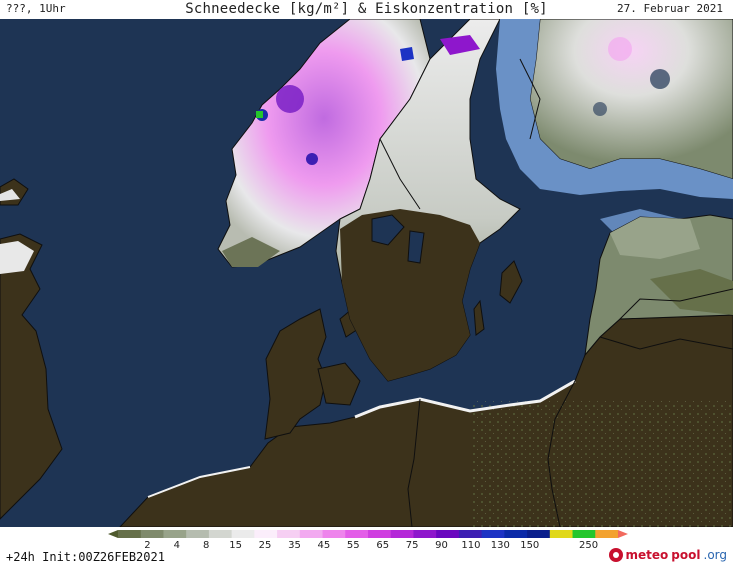  Describe the element at coordinates (147, 545) in the screenshot. I see `scale-tick-label: 2` at that location.